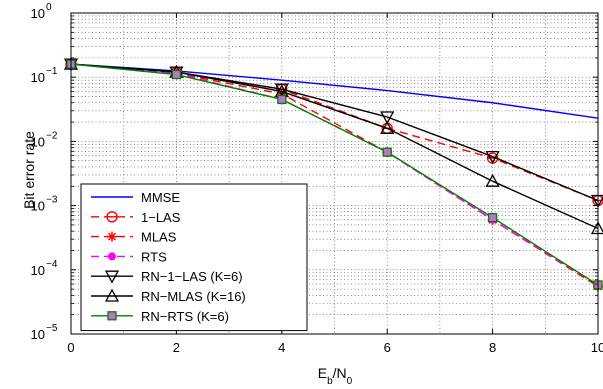 This screenshot has height=389, width=603. I want to click on legend-swatch-marker-stroke, so click(112, 236).